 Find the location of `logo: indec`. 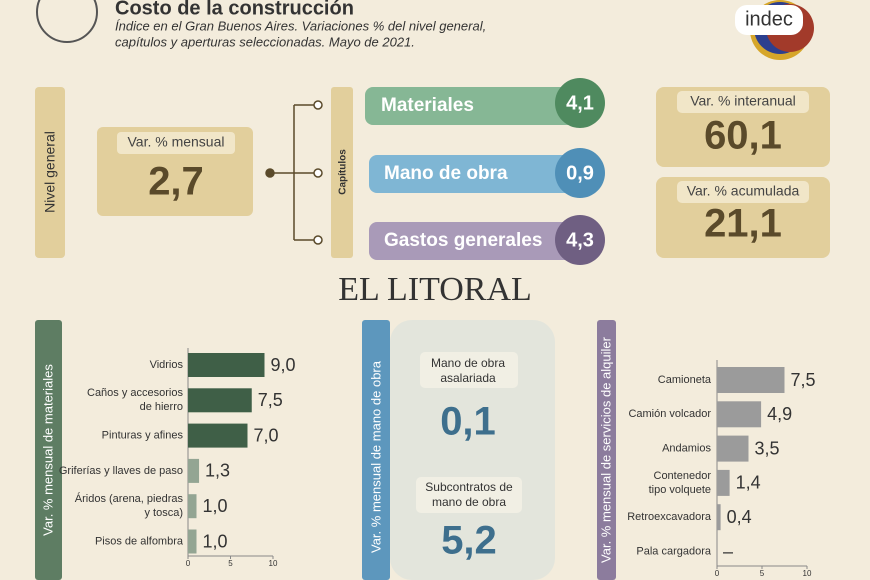

logo: indec is located at coordinates (774, 30).